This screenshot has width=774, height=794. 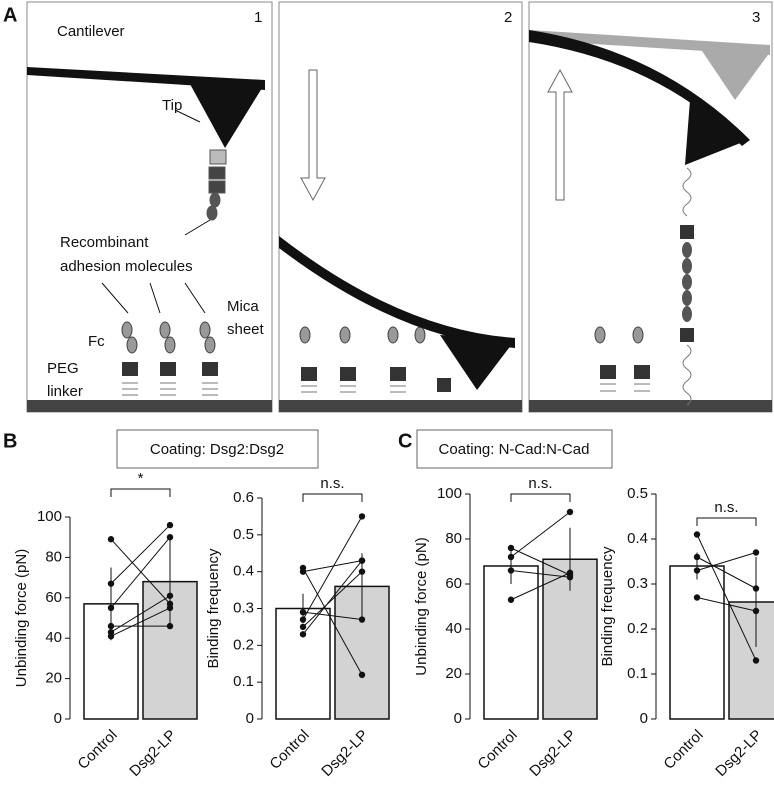 I want to click on y-tick-label: 20, so click(x=453, y=673).